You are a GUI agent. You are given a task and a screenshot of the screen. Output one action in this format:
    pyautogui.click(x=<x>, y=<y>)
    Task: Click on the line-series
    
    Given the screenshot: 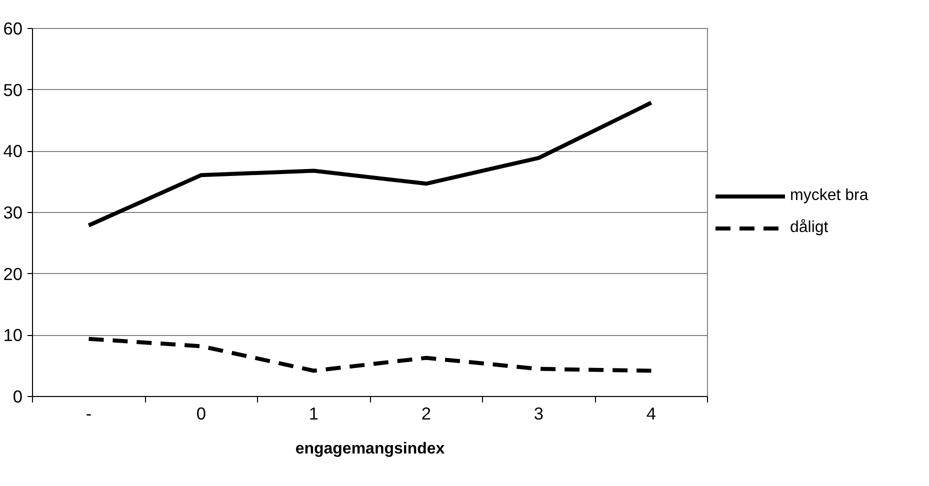 What is the action you would take?
    pyautogui.click(x=370, y=354)
    